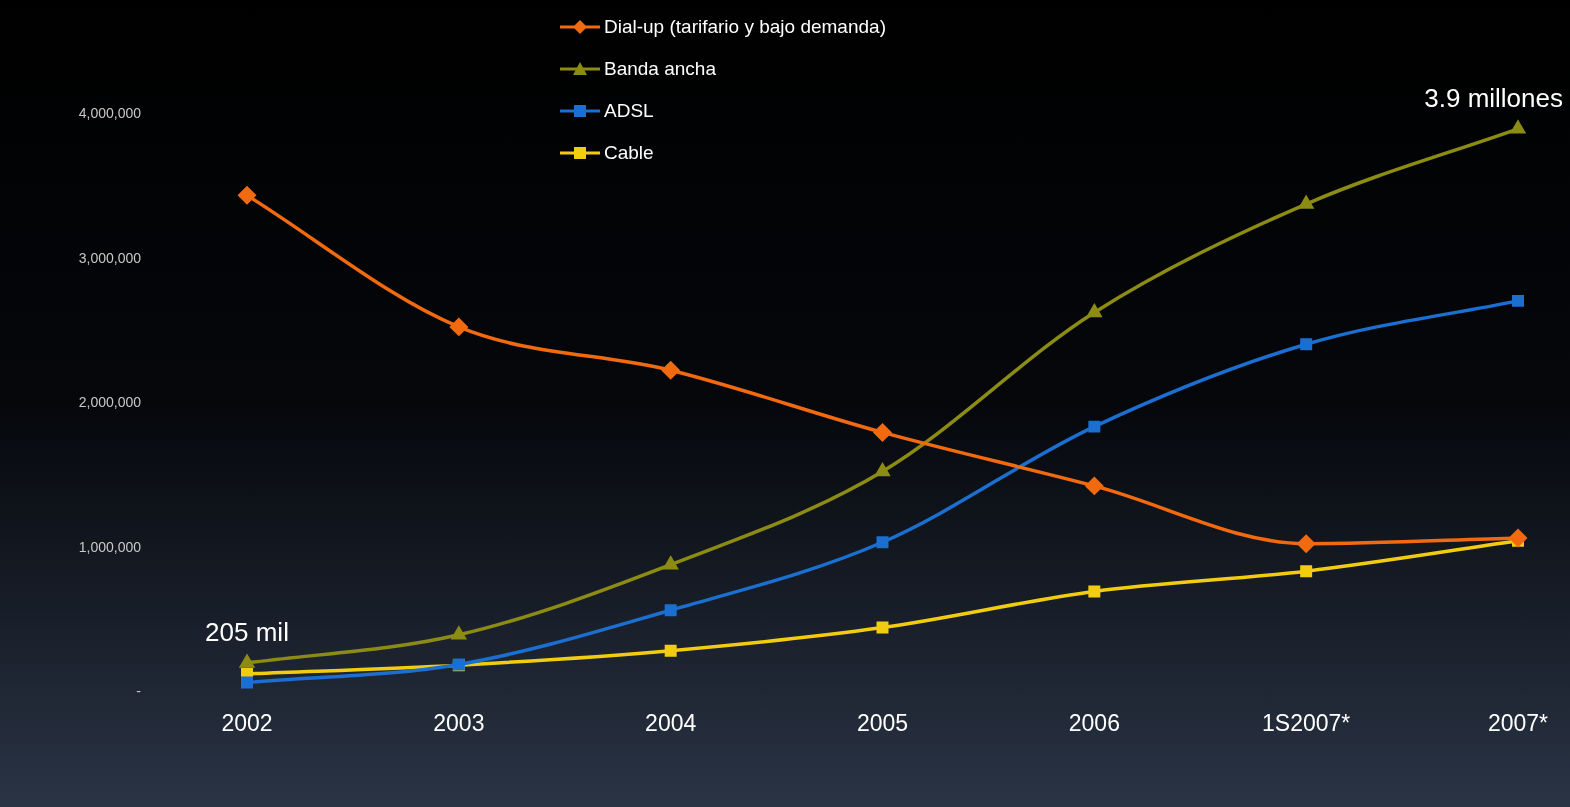  Describe the element at coordinates (629, 111) in the screenshot. I see `legend-label: ADSL` at that location.